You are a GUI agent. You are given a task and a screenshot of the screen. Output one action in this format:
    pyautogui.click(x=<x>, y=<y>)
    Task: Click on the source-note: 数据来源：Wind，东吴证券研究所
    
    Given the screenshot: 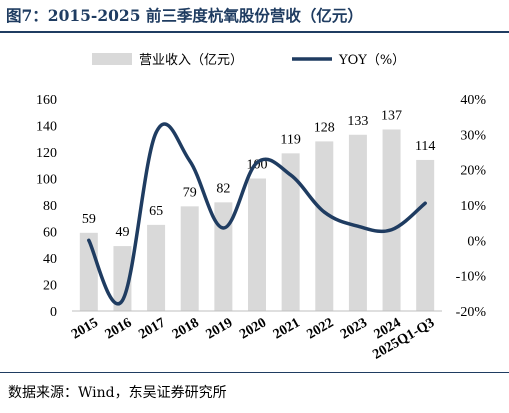 What is the action you would take?
    pyautogui.click(x=117, y=393)
    